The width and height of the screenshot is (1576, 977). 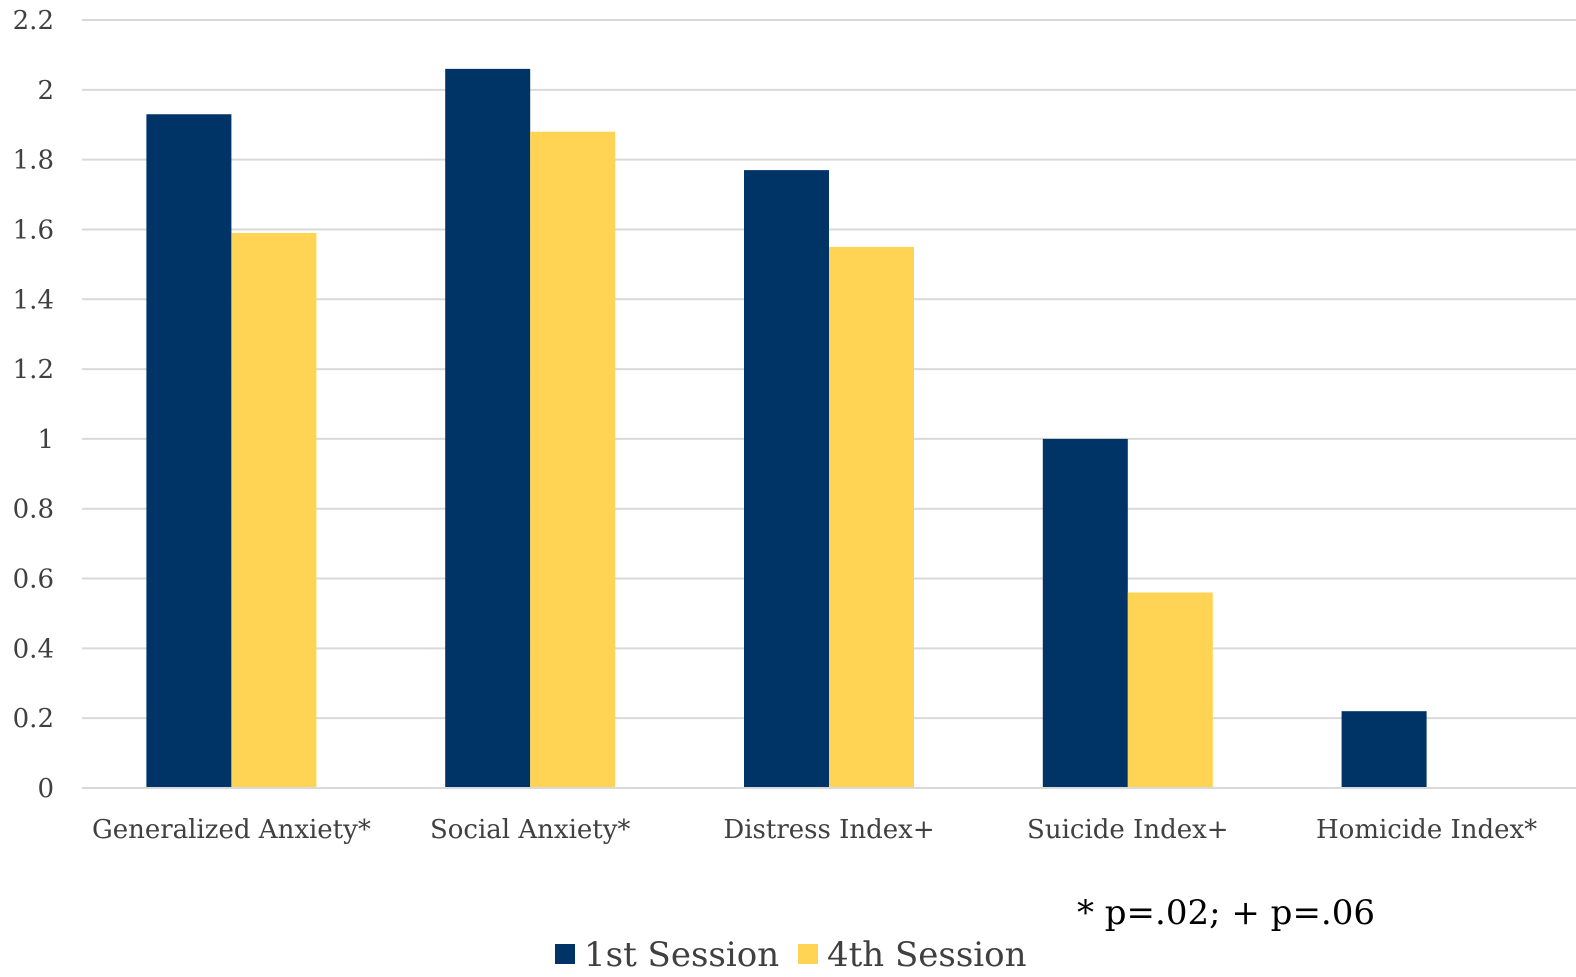 I want to click on legend-label: 4th Session, so click(x=927, y=955).